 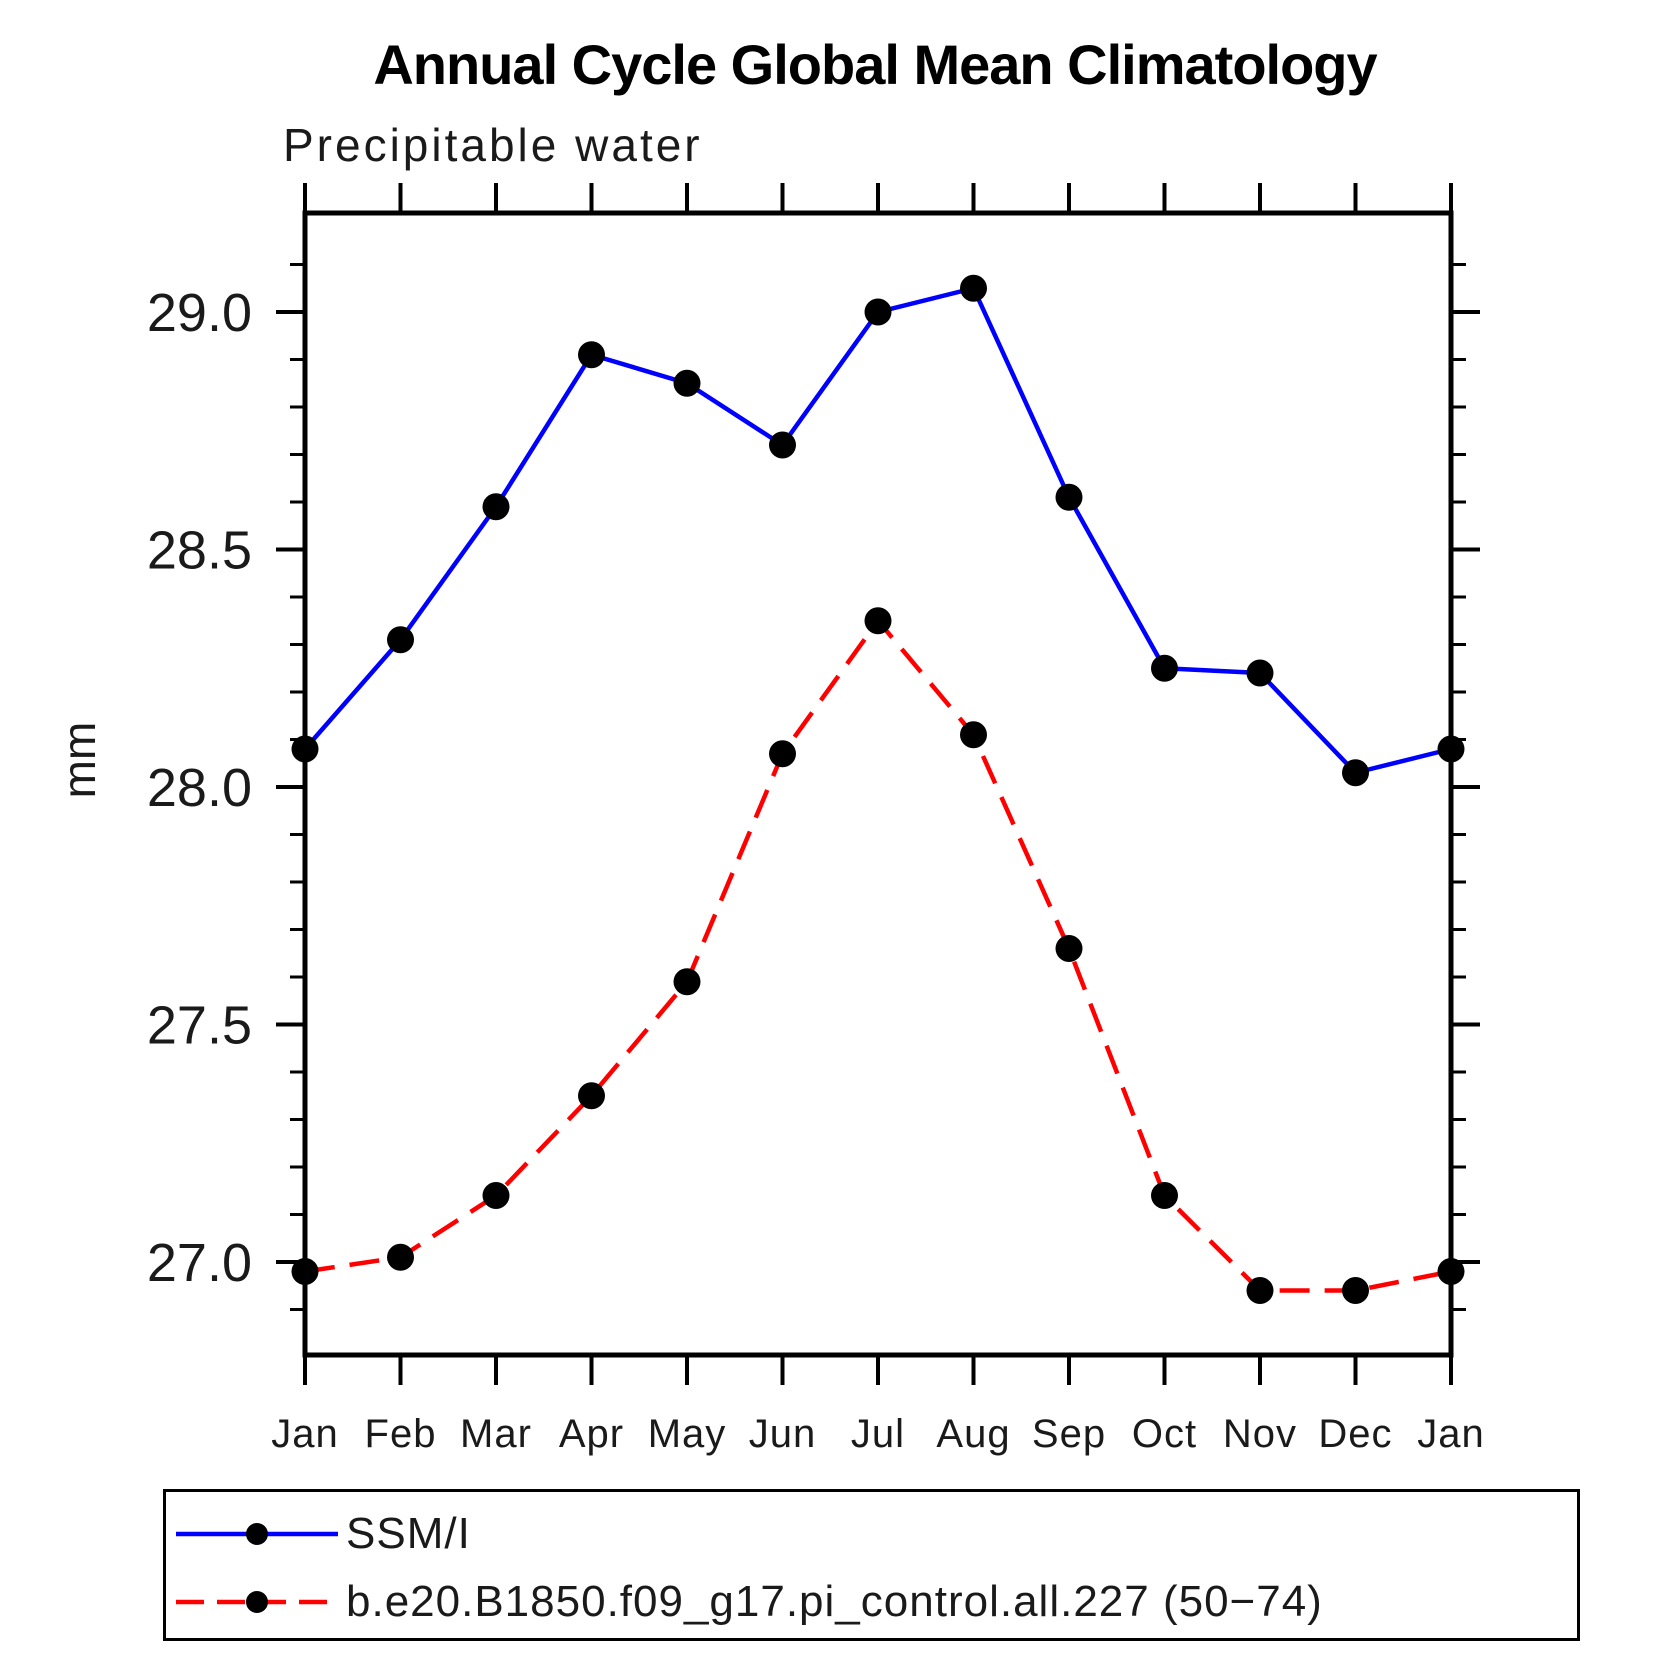 I want to click on x-tick-label: Sep, so click(x=1069, y=1434).